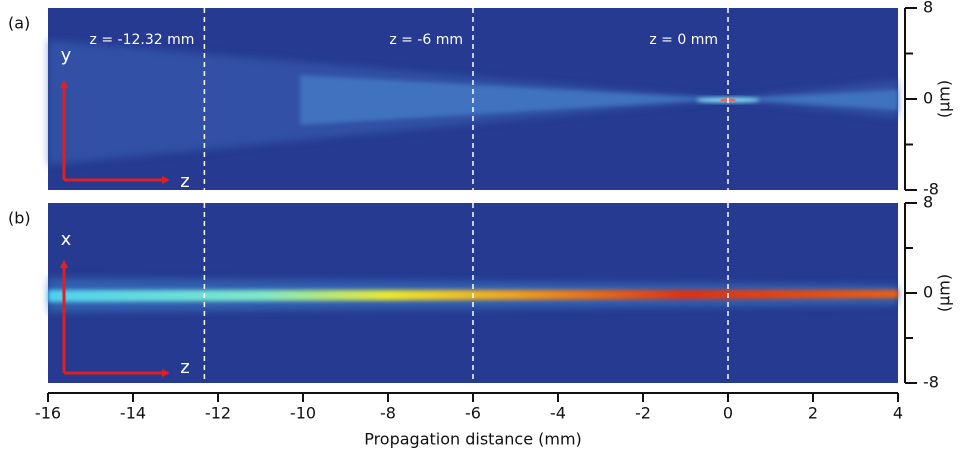  Describe the element at coordinates (133, 413) in the screenshot. I see `x-tick-label: -14` at that location.